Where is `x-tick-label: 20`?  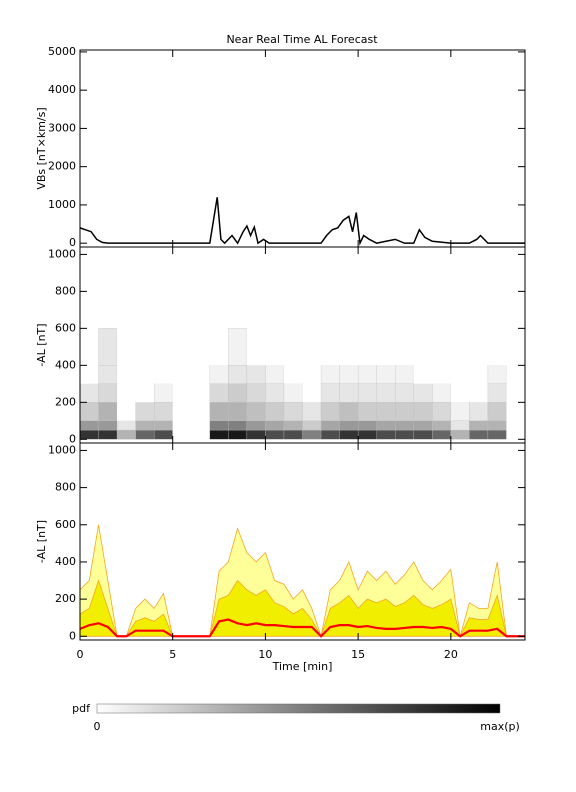 x-tick-label: 20 is located at coordinates (451, 654).